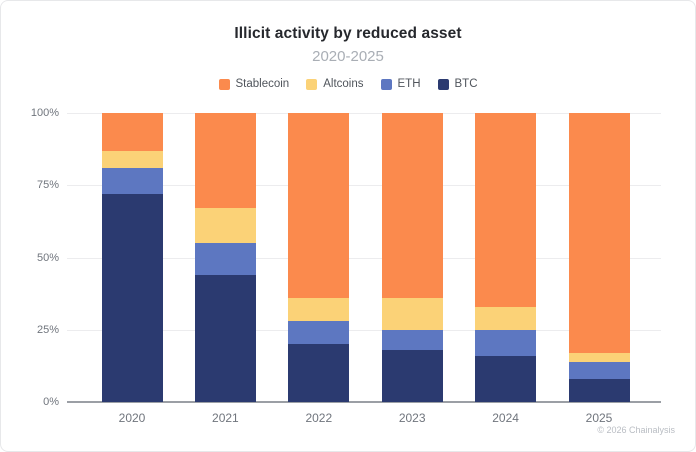  I want to click on legend-label: ETH, so click(409, 84).